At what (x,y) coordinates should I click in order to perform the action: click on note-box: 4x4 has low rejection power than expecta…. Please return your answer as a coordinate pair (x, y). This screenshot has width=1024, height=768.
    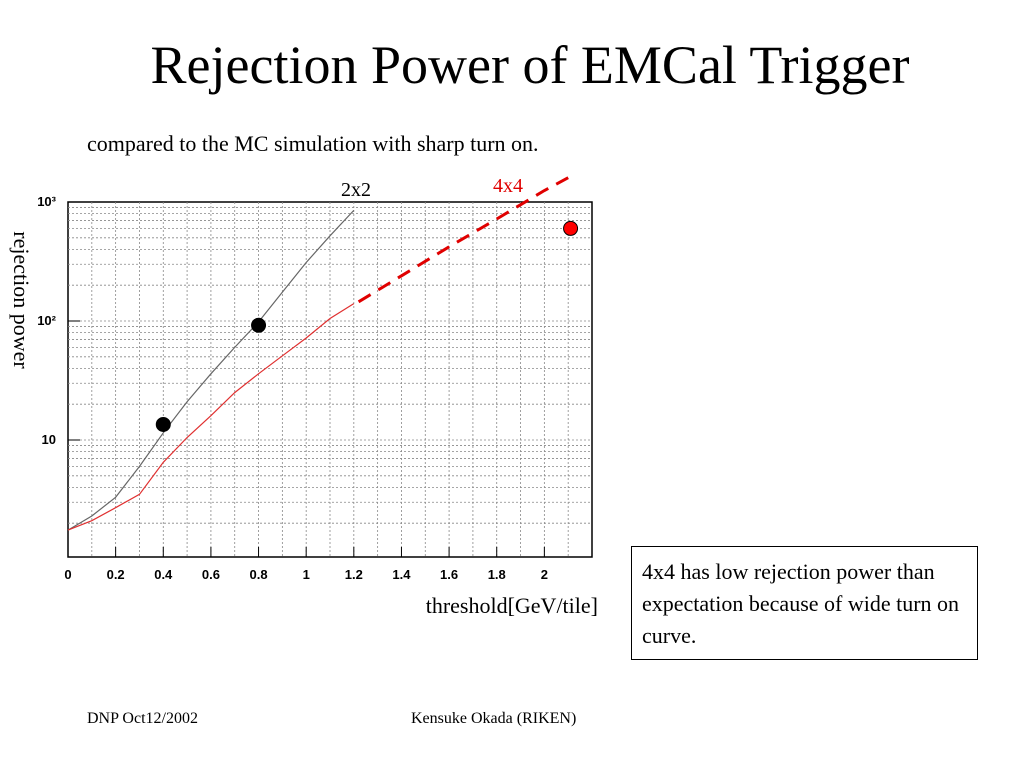
    Looking at the image, I should click on (804, 603).